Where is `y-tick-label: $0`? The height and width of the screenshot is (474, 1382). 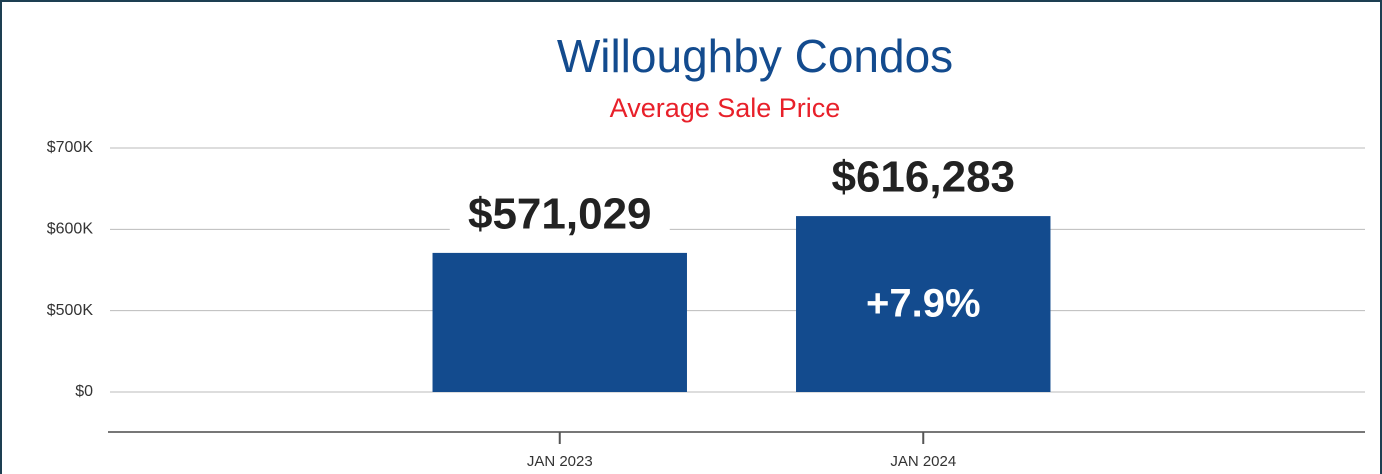
y-tick-label: $0 is located at coordinates (84, 391).